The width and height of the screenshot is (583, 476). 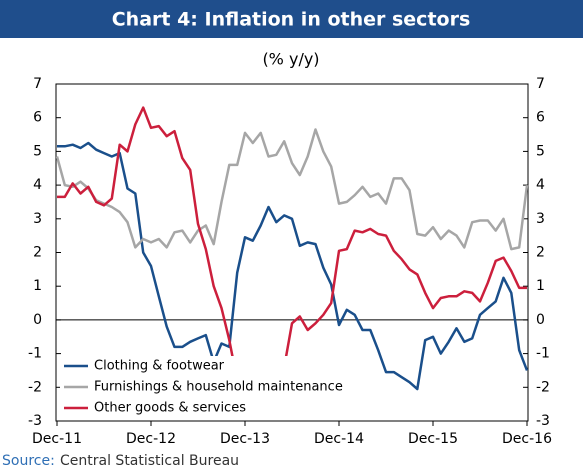 I want to click on y-tick-label: 3, so click(x=37, y=219).